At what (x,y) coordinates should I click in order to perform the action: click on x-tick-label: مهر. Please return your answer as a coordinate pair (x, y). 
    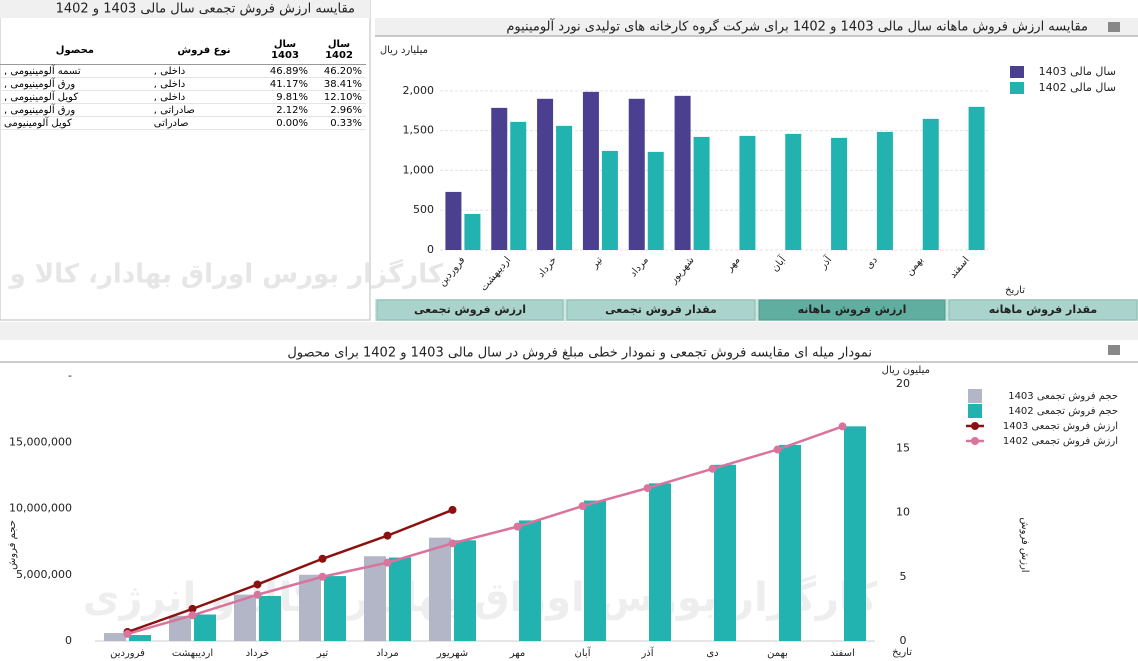
    Looking at the image, I should click on (732, 265).